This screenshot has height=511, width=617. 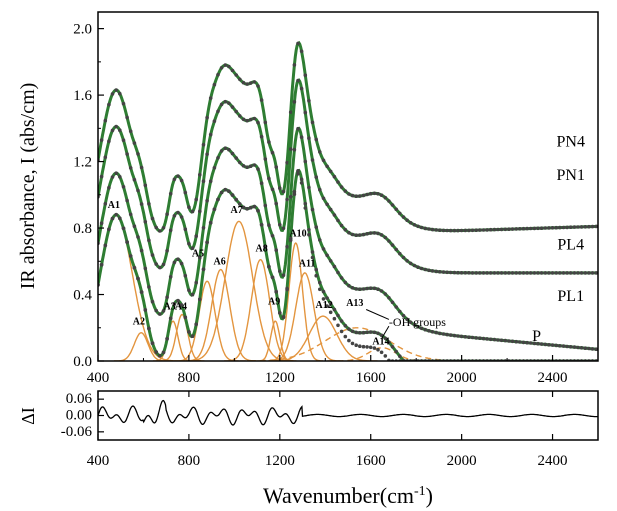 What do you see at coordinates (382, 354) in the screenshot?
I see `peak-curve-a14` at bounding box center [382, 354].